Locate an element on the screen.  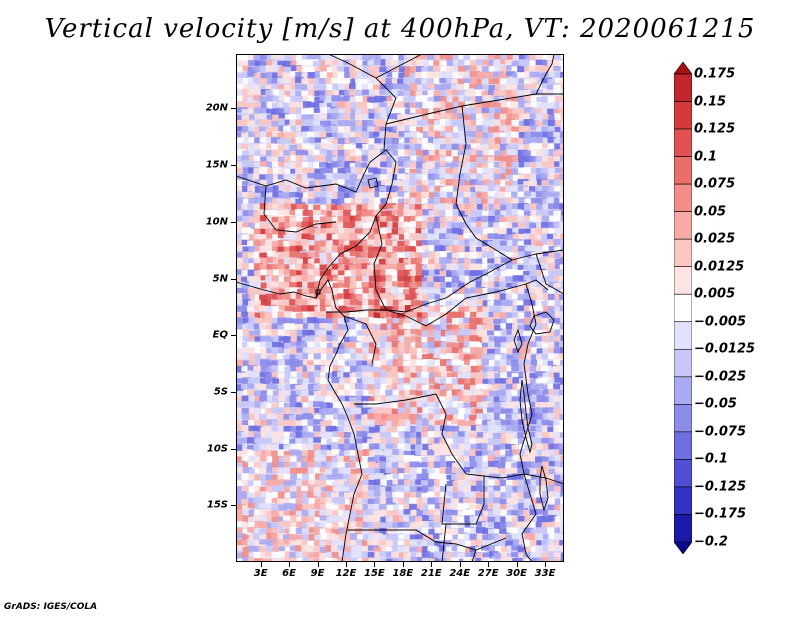
colorbar-tick-label: 0.05 is located at coordinates (710, 212).